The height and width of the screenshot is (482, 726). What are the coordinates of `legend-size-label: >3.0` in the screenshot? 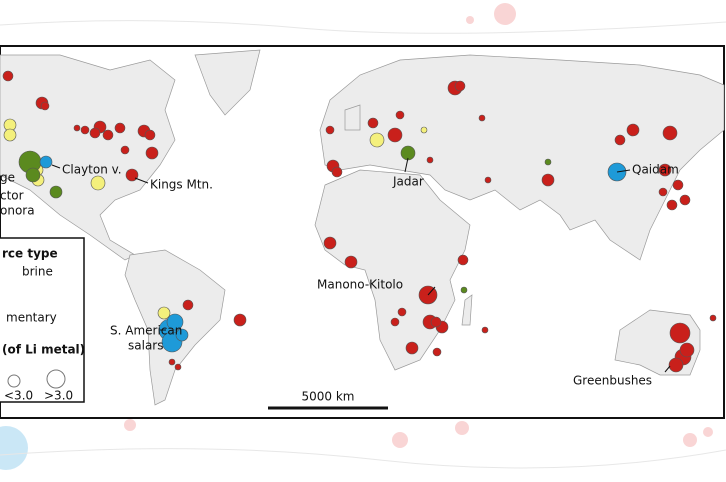 It's located at (58, 396).